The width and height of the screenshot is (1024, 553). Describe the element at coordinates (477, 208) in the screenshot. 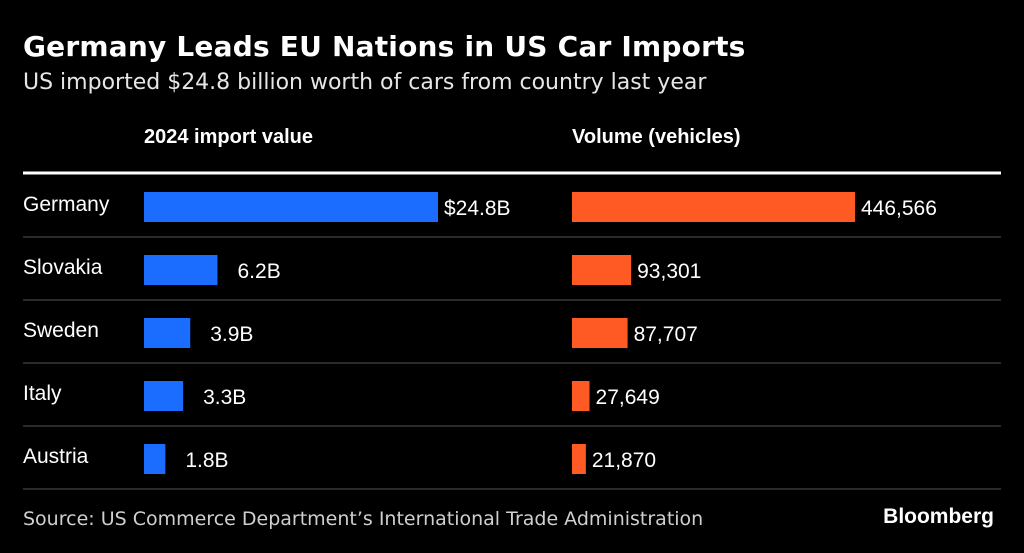

I see `value-label-germany: $24.8B` at that location.